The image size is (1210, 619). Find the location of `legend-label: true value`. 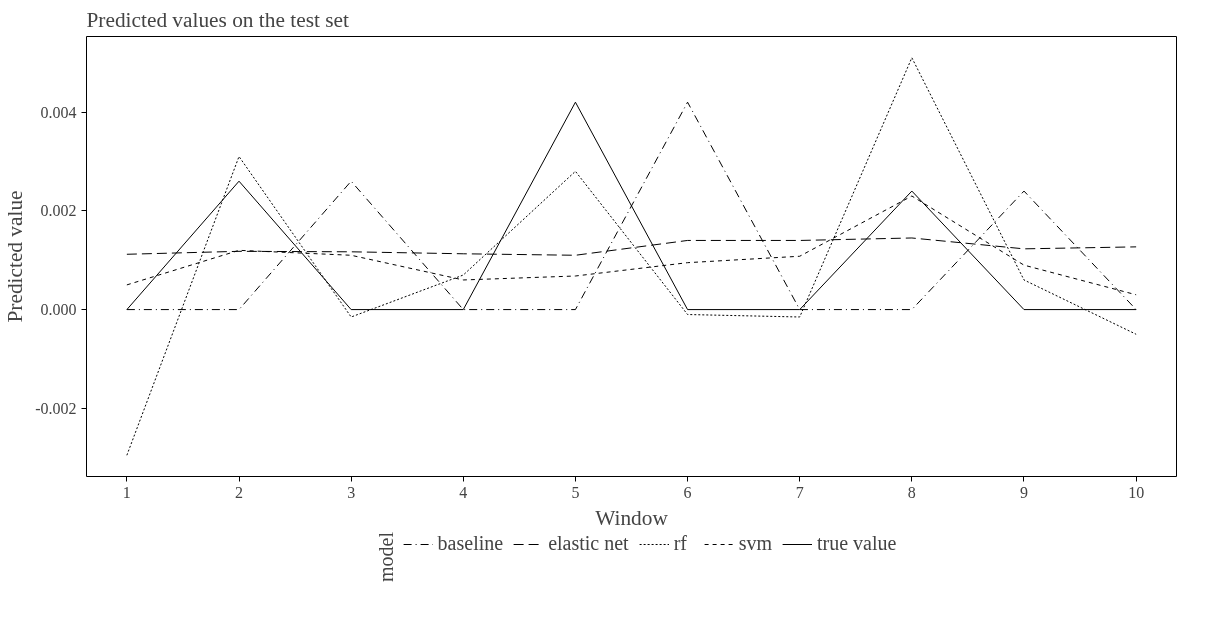

legend-label: true value is located at coordinates (857, 543).